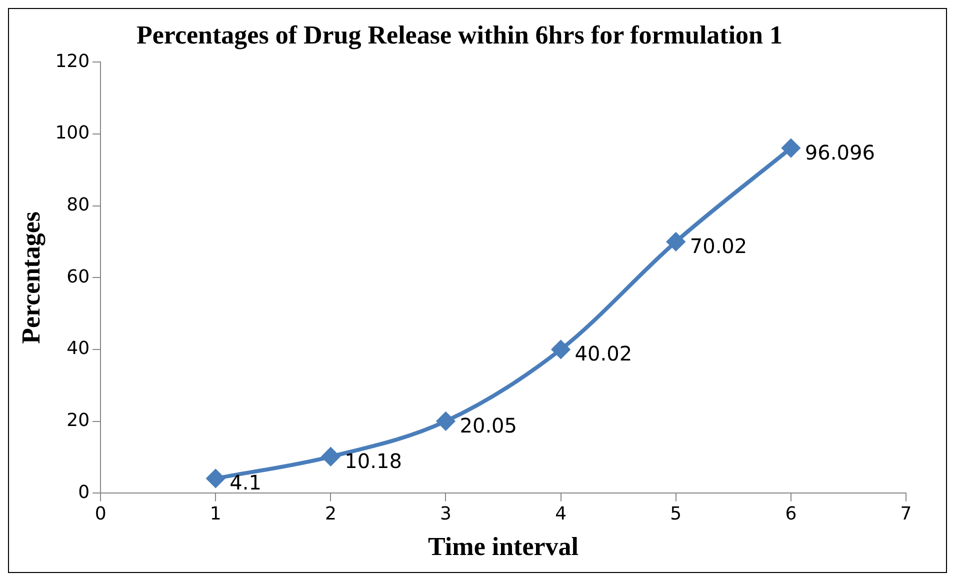 The image size is (955, 581). I want to click on x-axis-title: Time interval, so click(503, 547).